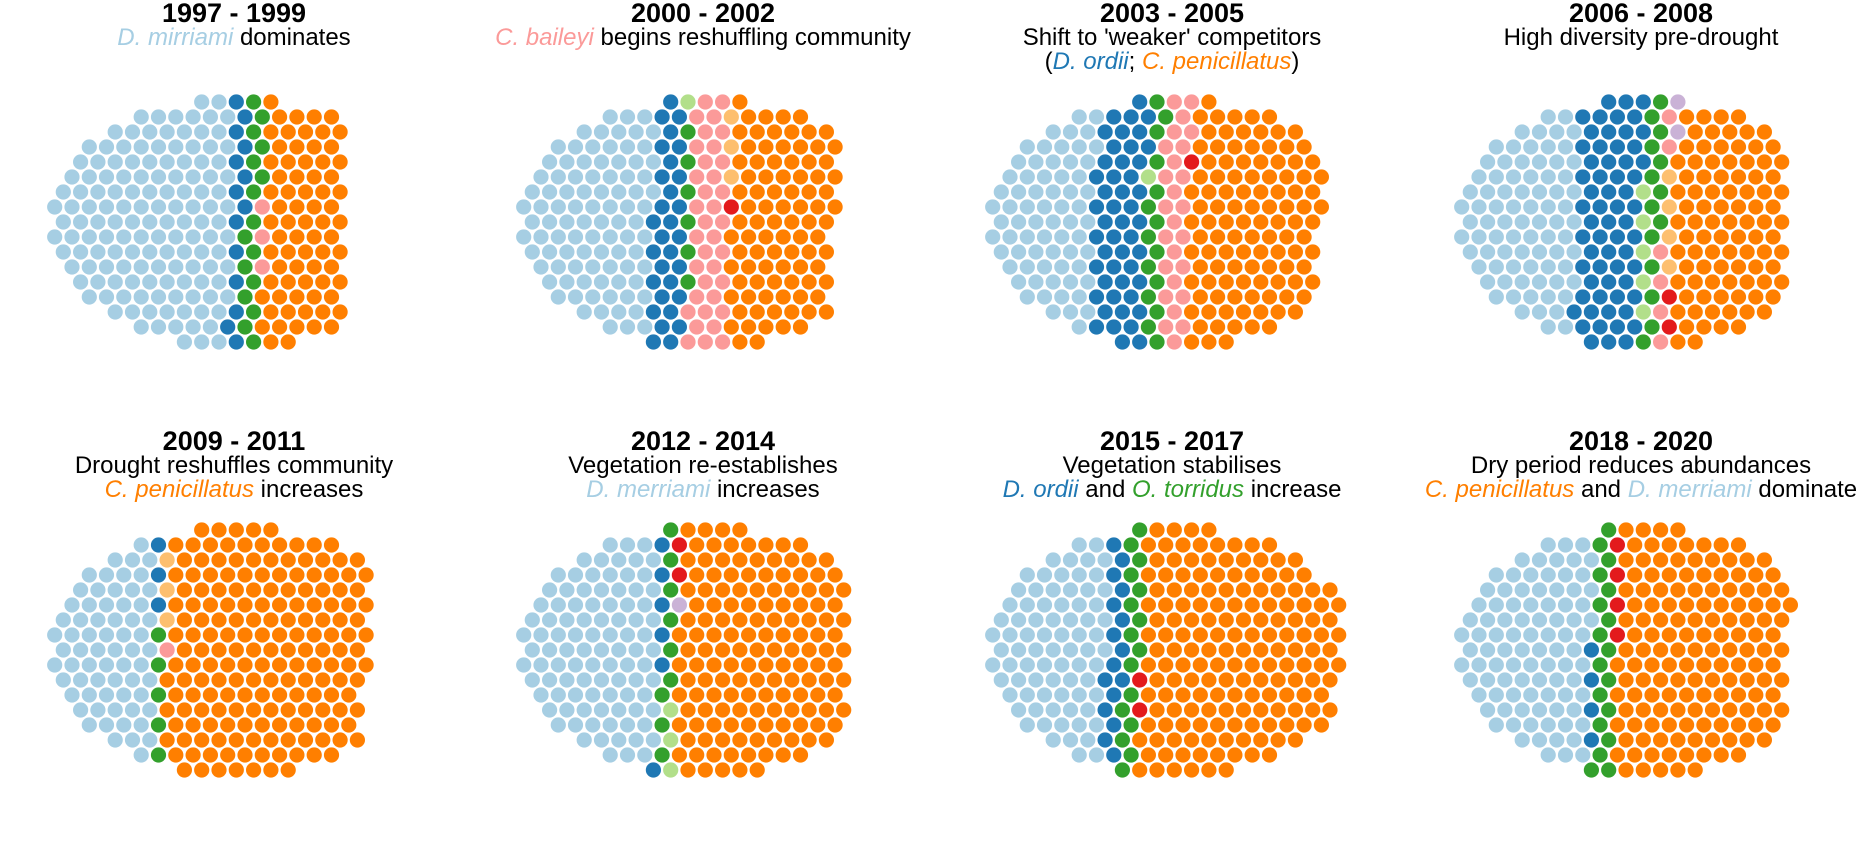 Image resolution: width=1875 pixels, height=856 pixels. What do you see at coordinates (1641, 441) in the screenshot?
I see `panel-title: 2018 - 2020` at bounding box center [1641, 441].